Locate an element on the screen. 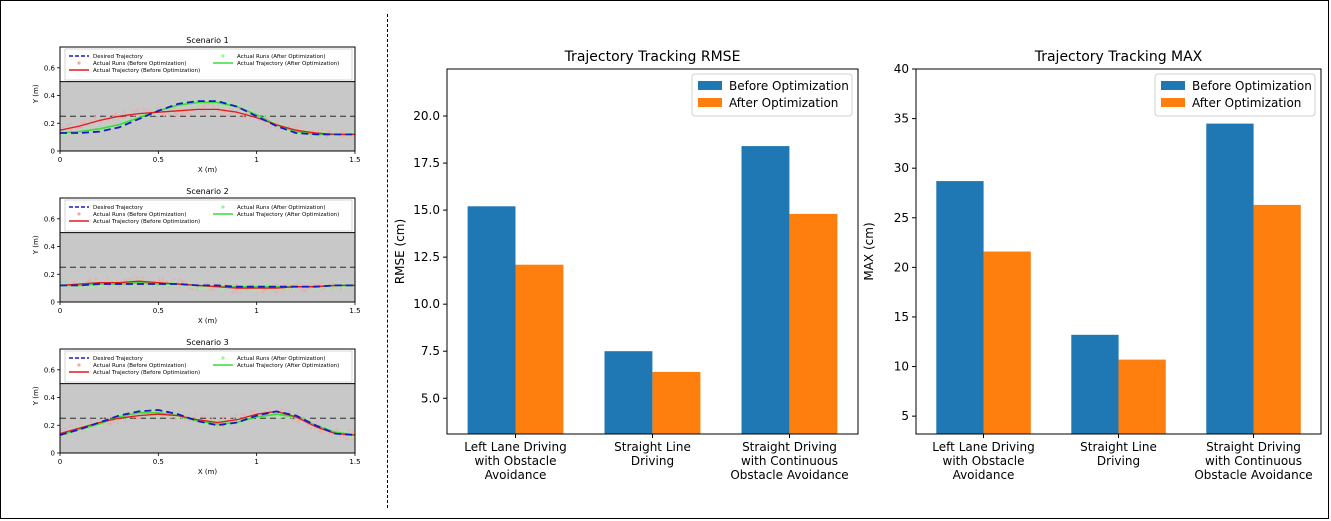  category-label: with Obstacle is located at coordinates (516, 461).